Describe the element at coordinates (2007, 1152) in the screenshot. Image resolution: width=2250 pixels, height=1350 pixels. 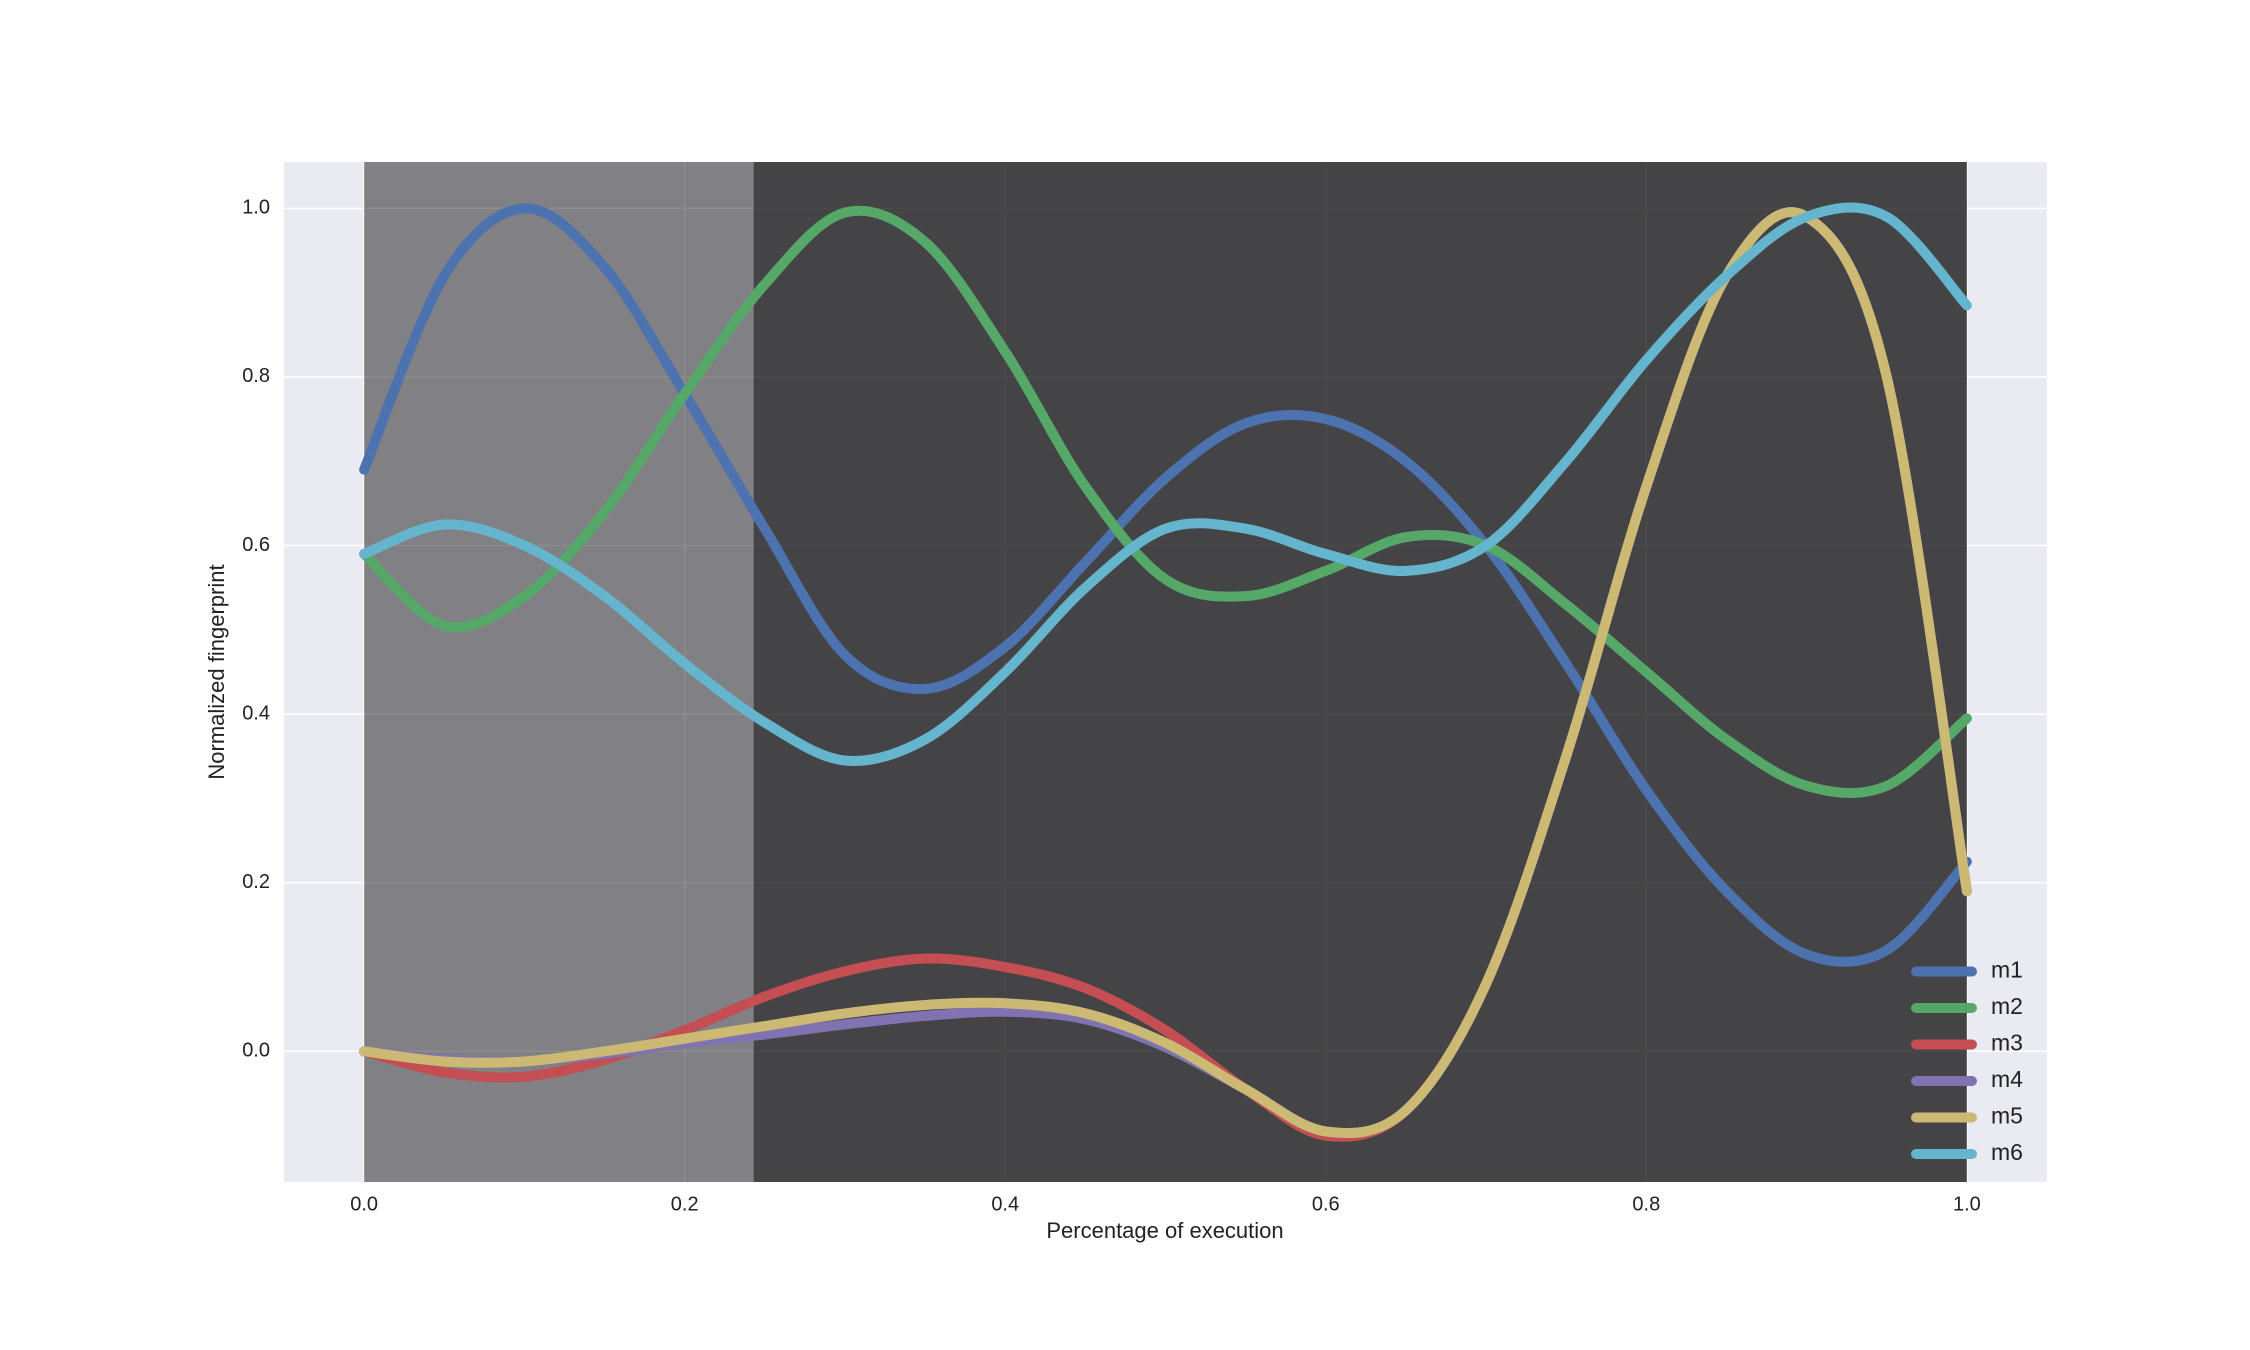
I see `legend-label: m6` at that location.